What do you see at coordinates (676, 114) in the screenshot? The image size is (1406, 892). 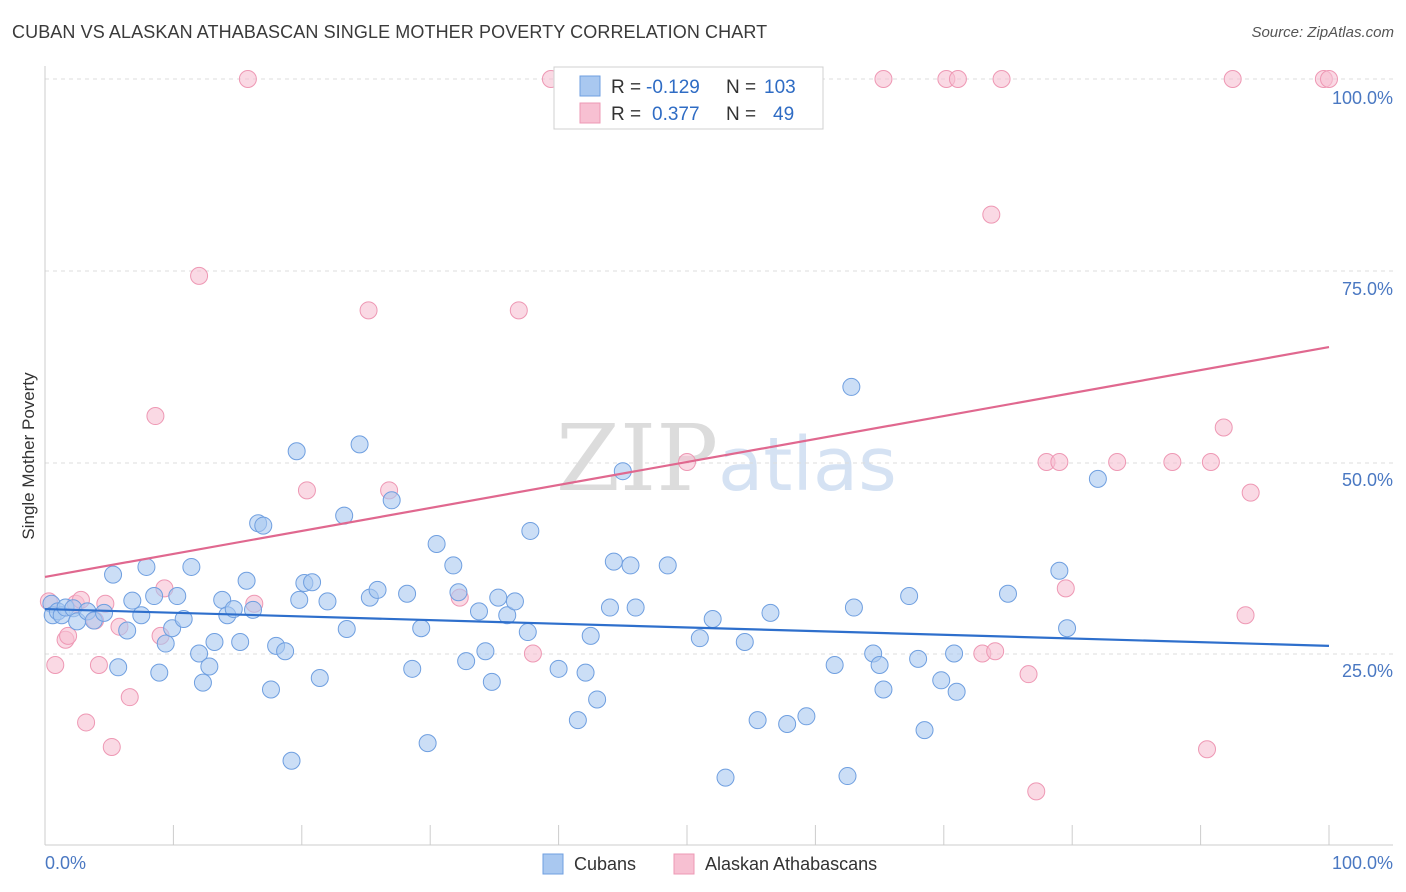 I see `legend-r-value-alaskan: 0.377` at bounding box center [676, 114].